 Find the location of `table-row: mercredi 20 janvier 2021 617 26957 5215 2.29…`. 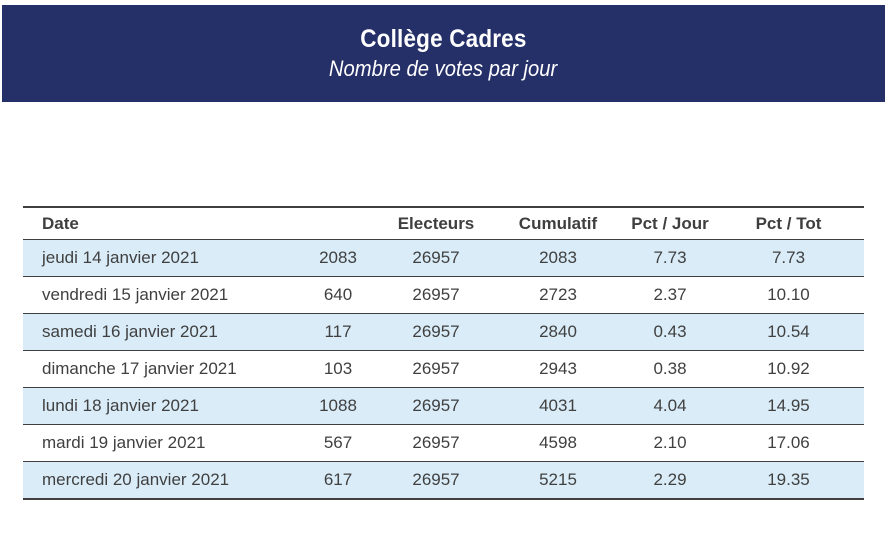

table-row: mercredi 20 janvier 2021 617 26957 5215 2.29… is located at coordinates (443, 481).